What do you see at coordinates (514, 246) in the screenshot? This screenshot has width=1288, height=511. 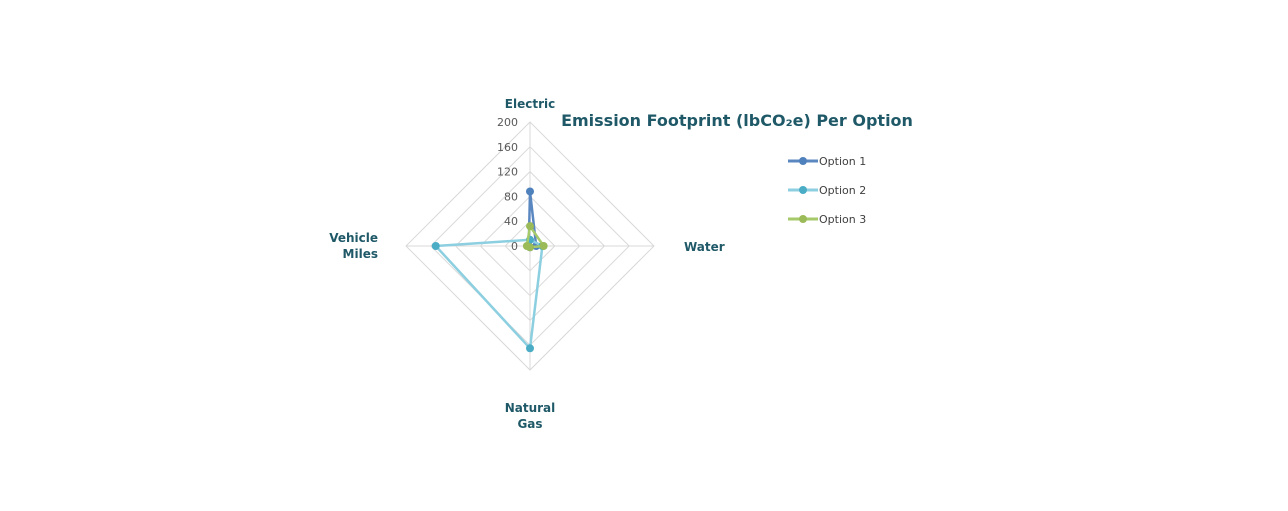 I see `tick-label: 0` at bounding box center [514, 246].